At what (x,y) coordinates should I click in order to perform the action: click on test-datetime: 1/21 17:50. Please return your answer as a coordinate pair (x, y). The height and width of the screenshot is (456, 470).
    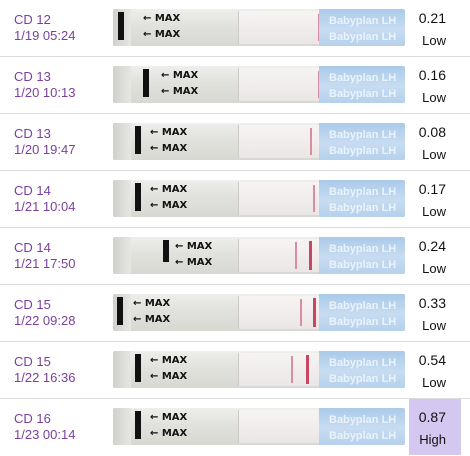
    Looking at the image, I should click on (45, 263).